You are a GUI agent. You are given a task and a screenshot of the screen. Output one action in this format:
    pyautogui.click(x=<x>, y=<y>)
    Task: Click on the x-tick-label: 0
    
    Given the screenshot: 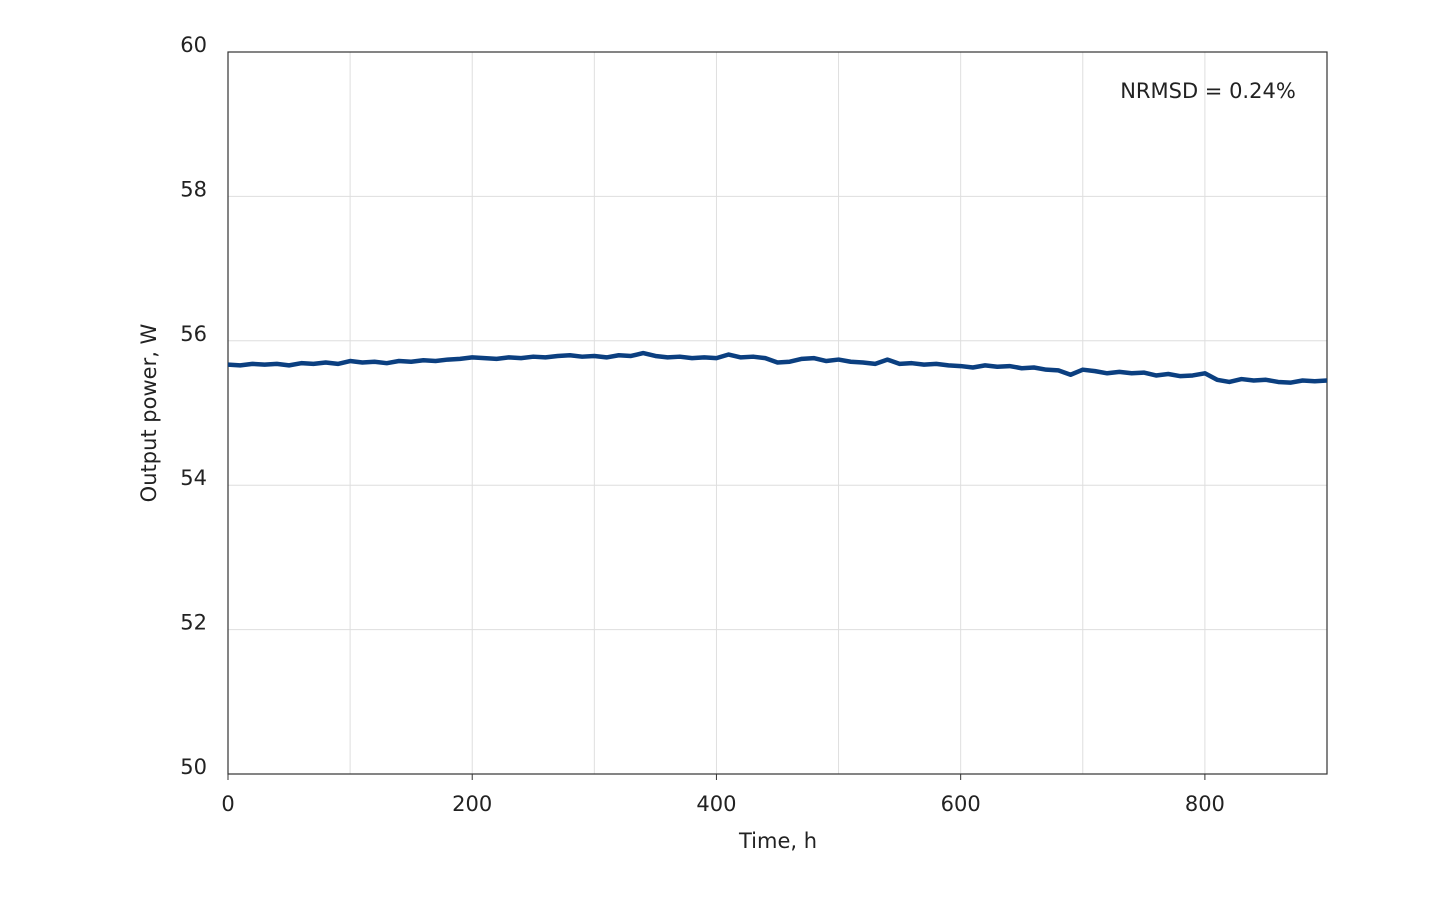 What is the action you would take?
    pyautogui.click(x=227, y=804)
    